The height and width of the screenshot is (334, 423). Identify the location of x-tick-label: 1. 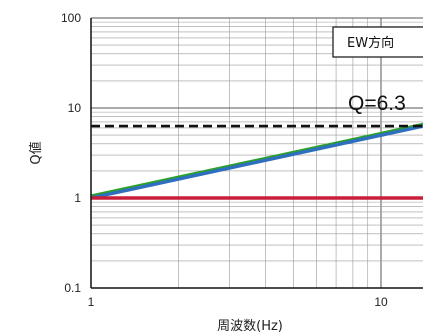
(91, 302).